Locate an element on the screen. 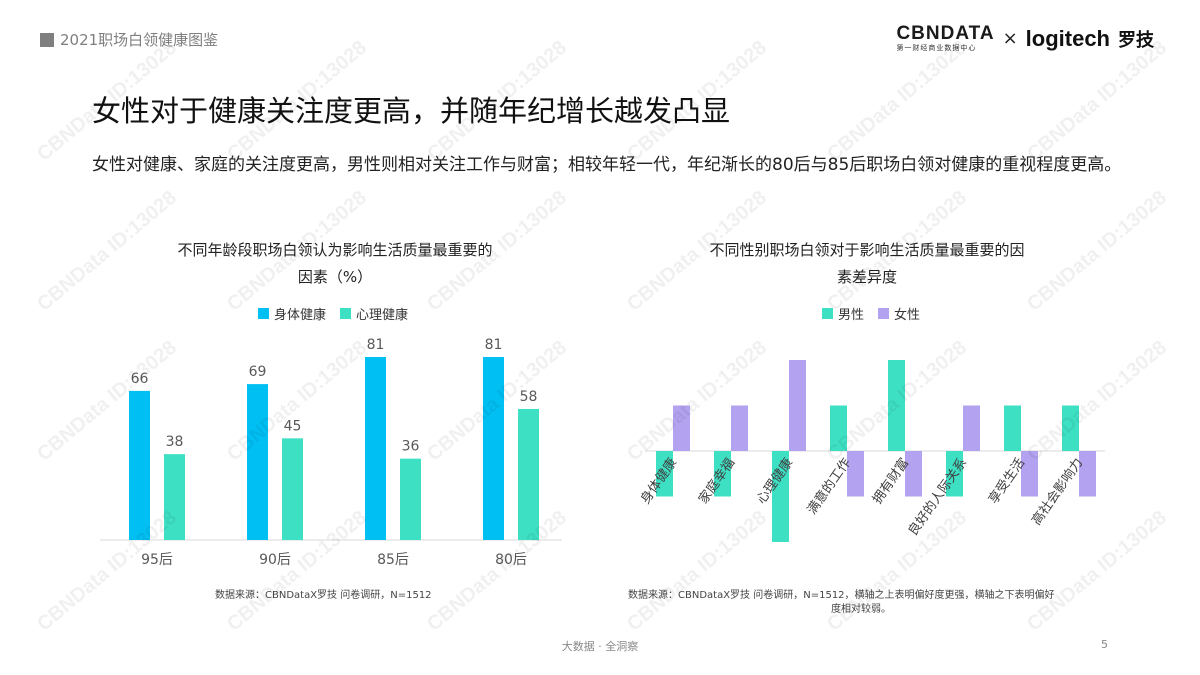  chart2-legend-label-1: 男性 is located at coordinates (851, 315).